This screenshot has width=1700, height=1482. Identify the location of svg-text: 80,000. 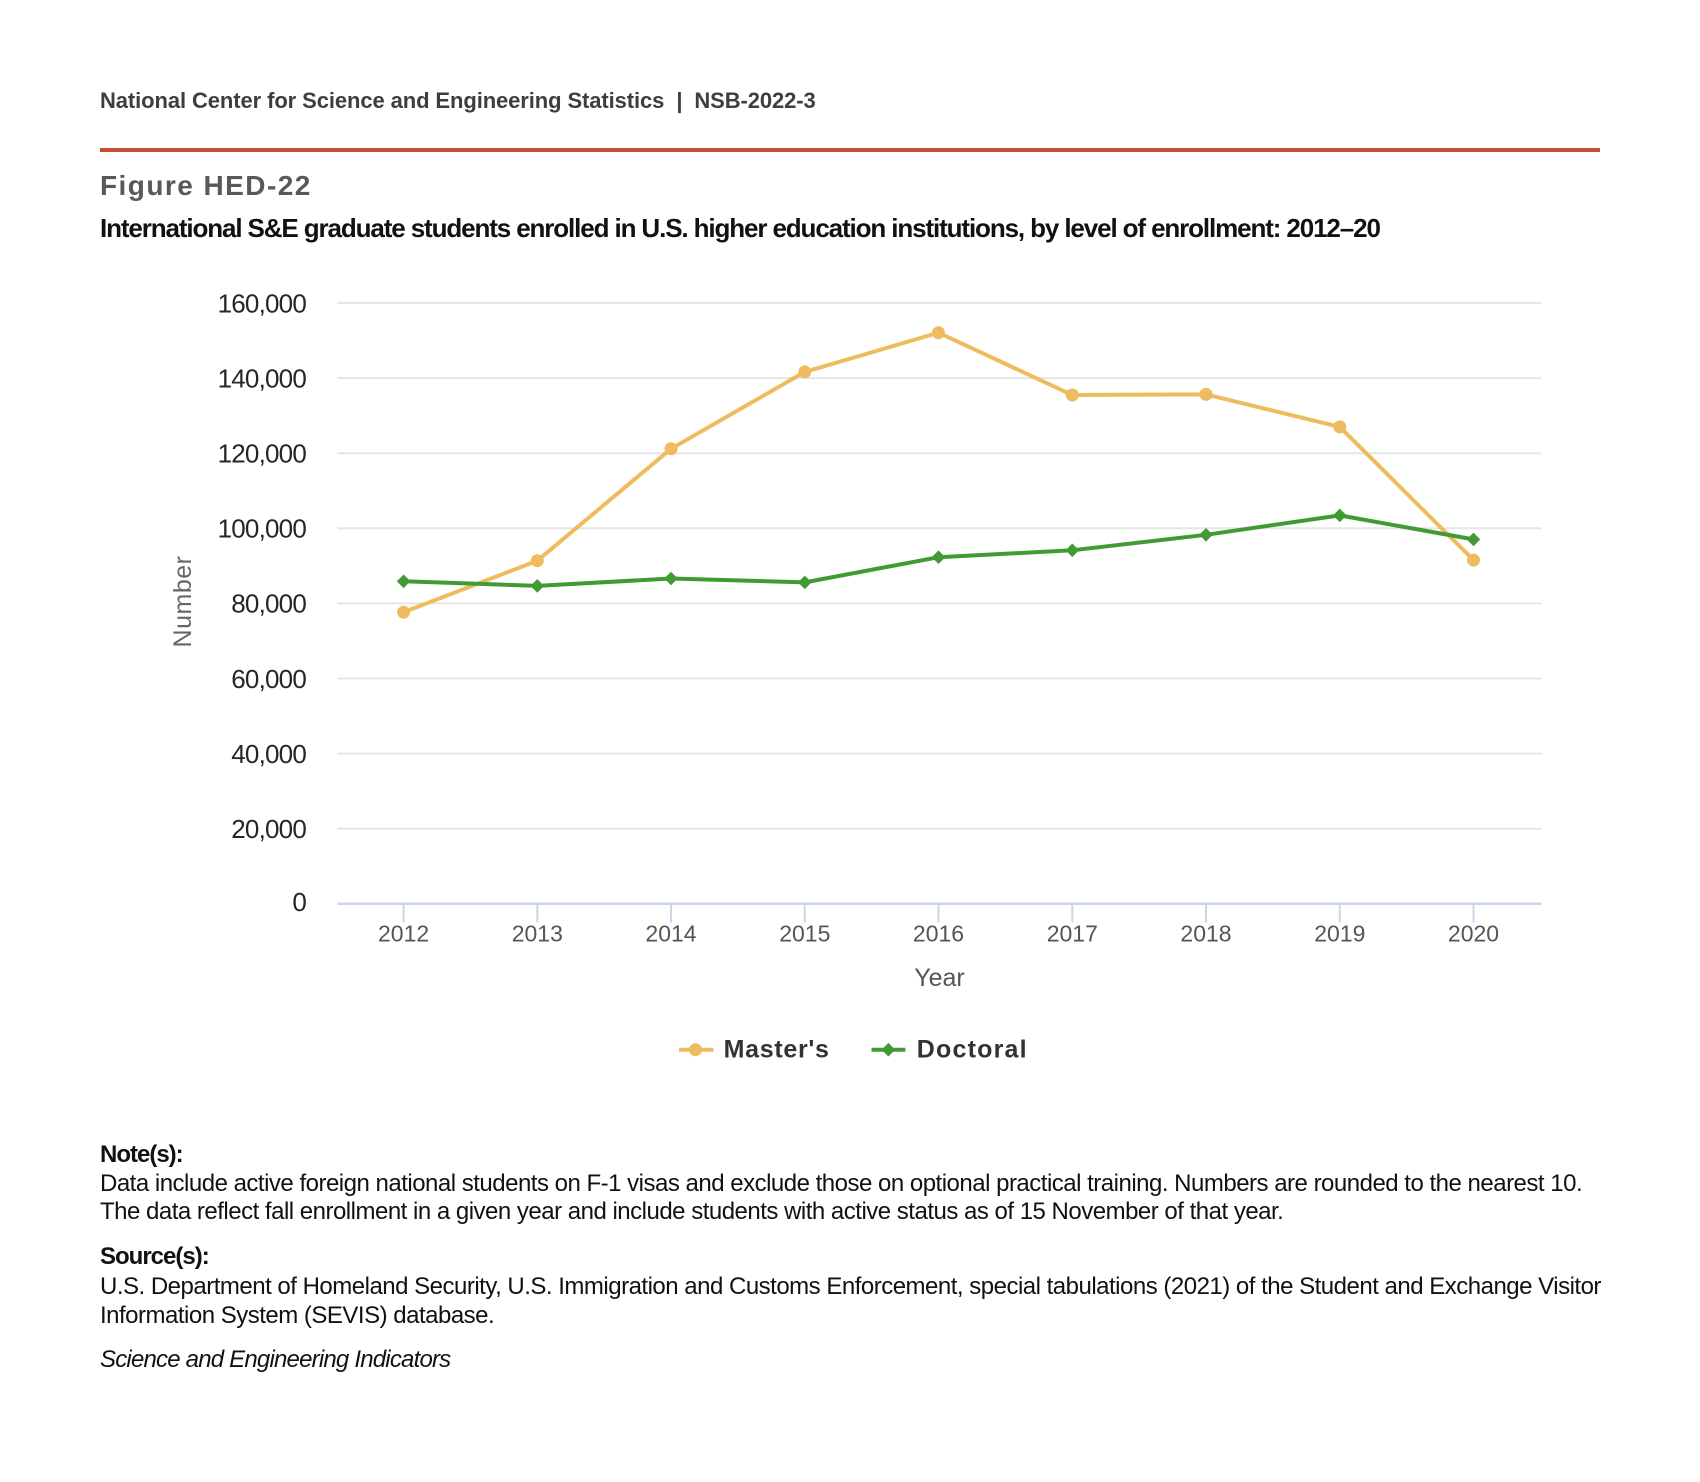
(268, 604).